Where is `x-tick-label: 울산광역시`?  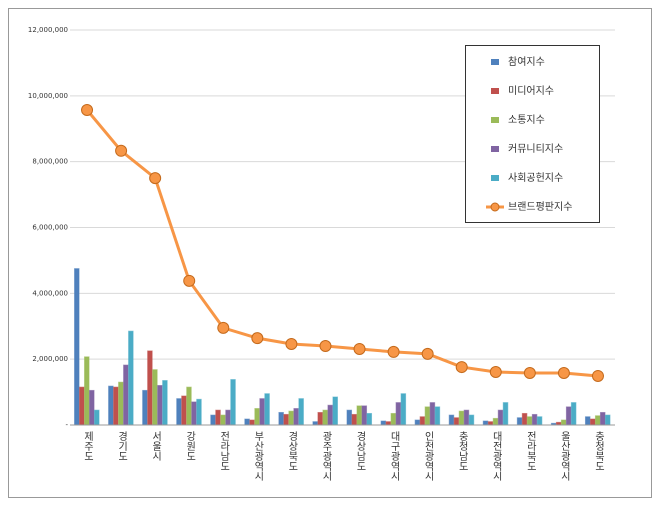
x-tick-label: 울산광역시 is located at coordinates (564, 456).